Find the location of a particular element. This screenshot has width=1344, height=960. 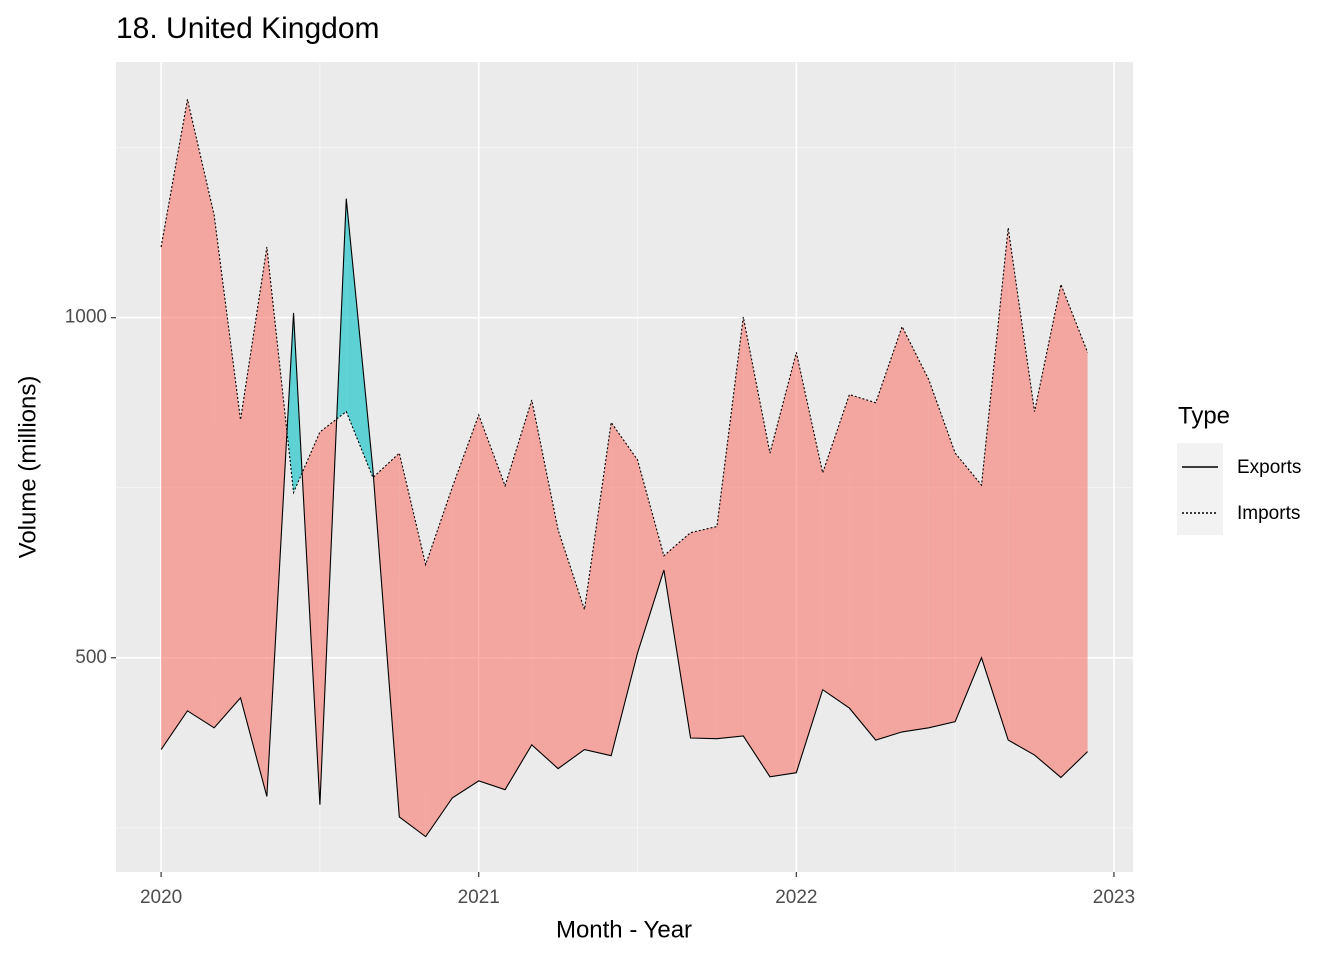

y-axis-title: Volume (millions) is located at coordinates (27, 467).